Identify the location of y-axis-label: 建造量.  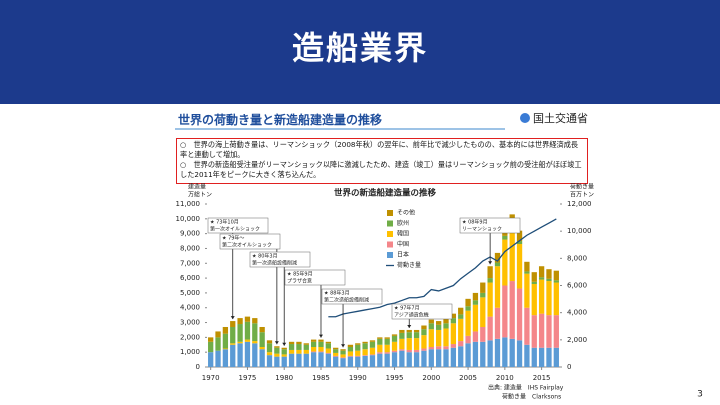
(197, 187).